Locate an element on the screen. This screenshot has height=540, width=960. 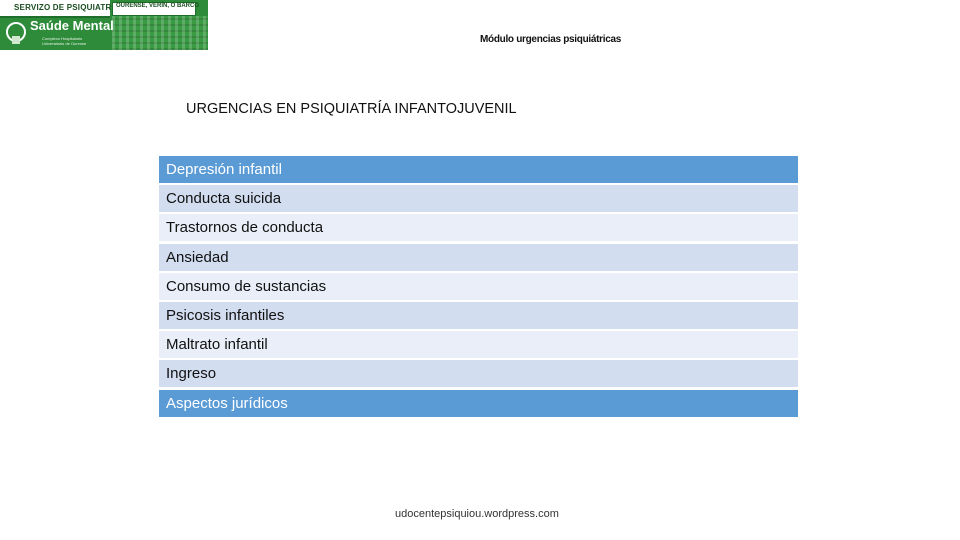
topic-item-maltrato: Maltrato infantil is located at coordinates (478, 345).